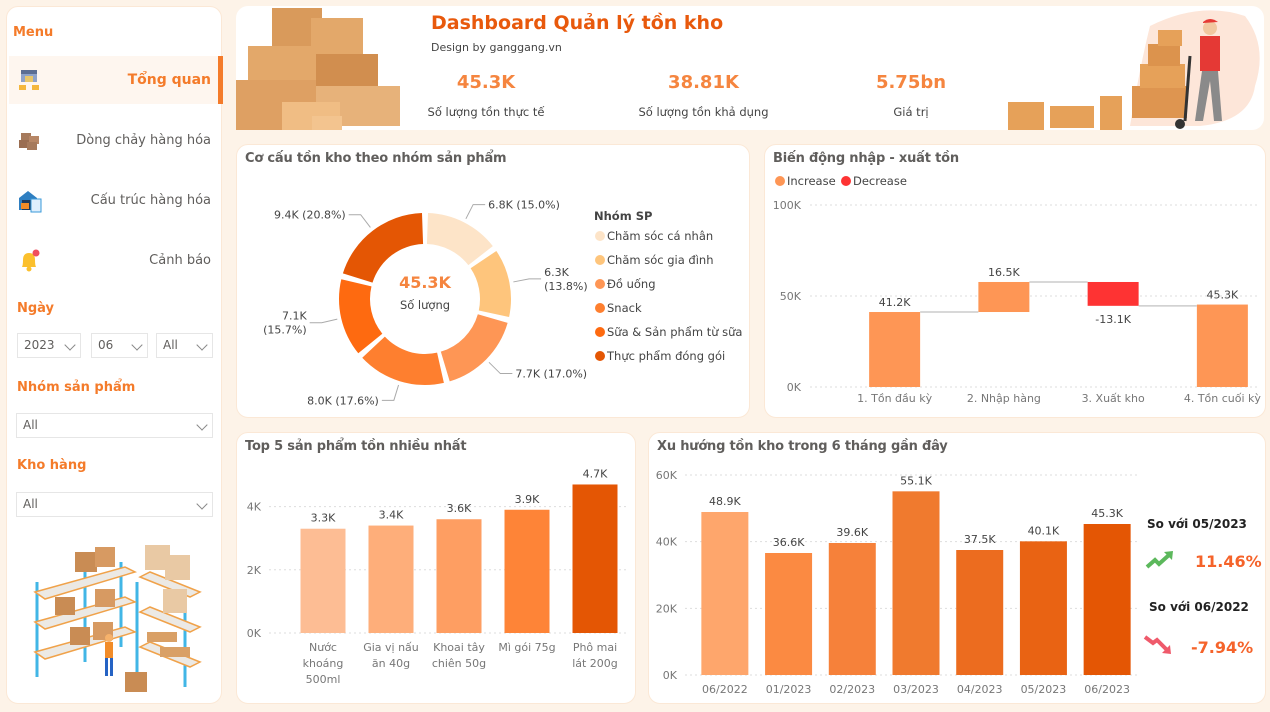 The width and height of the screenshot is (1270, 712). What do you see at coordinates (895, 302) in the screenshot?
I see `data-label: 41.2K` at bounding box center [895, 302].